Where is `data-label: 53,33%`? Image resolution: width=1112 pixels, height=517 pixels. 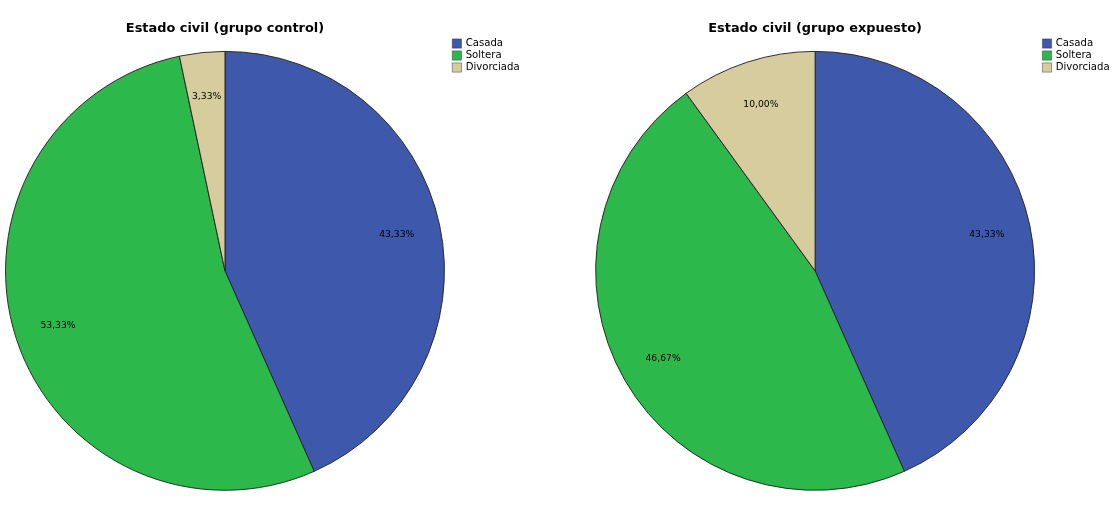
data-label: 53,33% is located at coordinates (58, 324).